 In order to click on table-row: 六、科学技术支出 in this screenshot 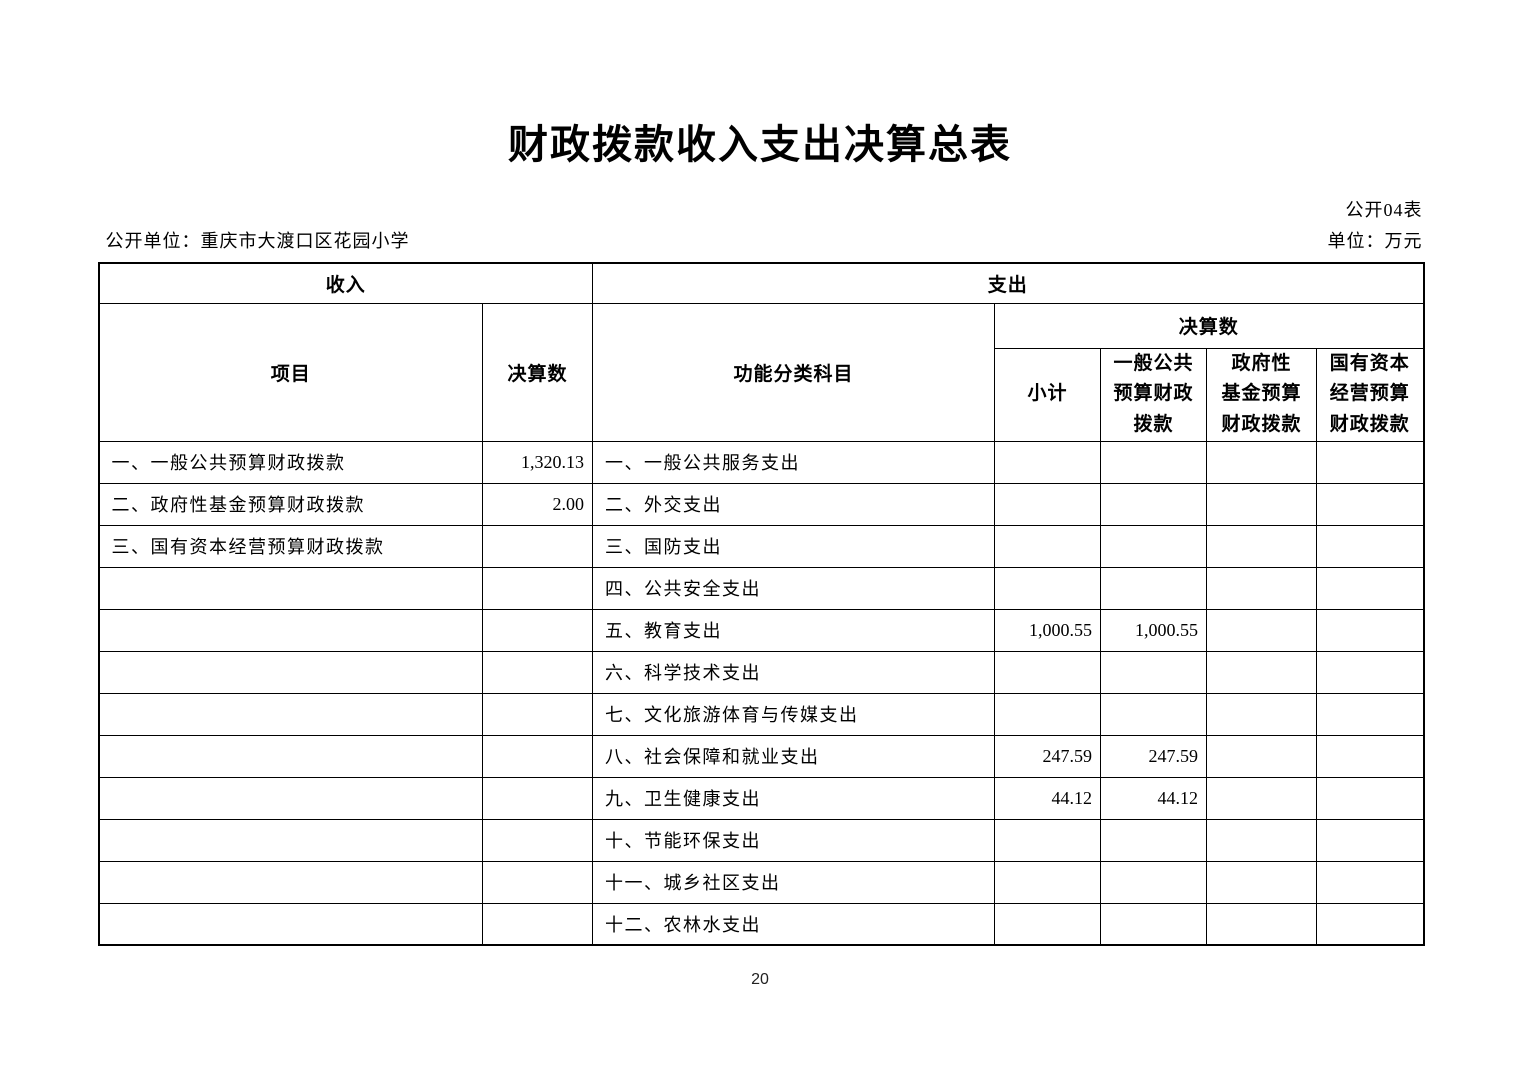, I will do `click(761, 672)`.